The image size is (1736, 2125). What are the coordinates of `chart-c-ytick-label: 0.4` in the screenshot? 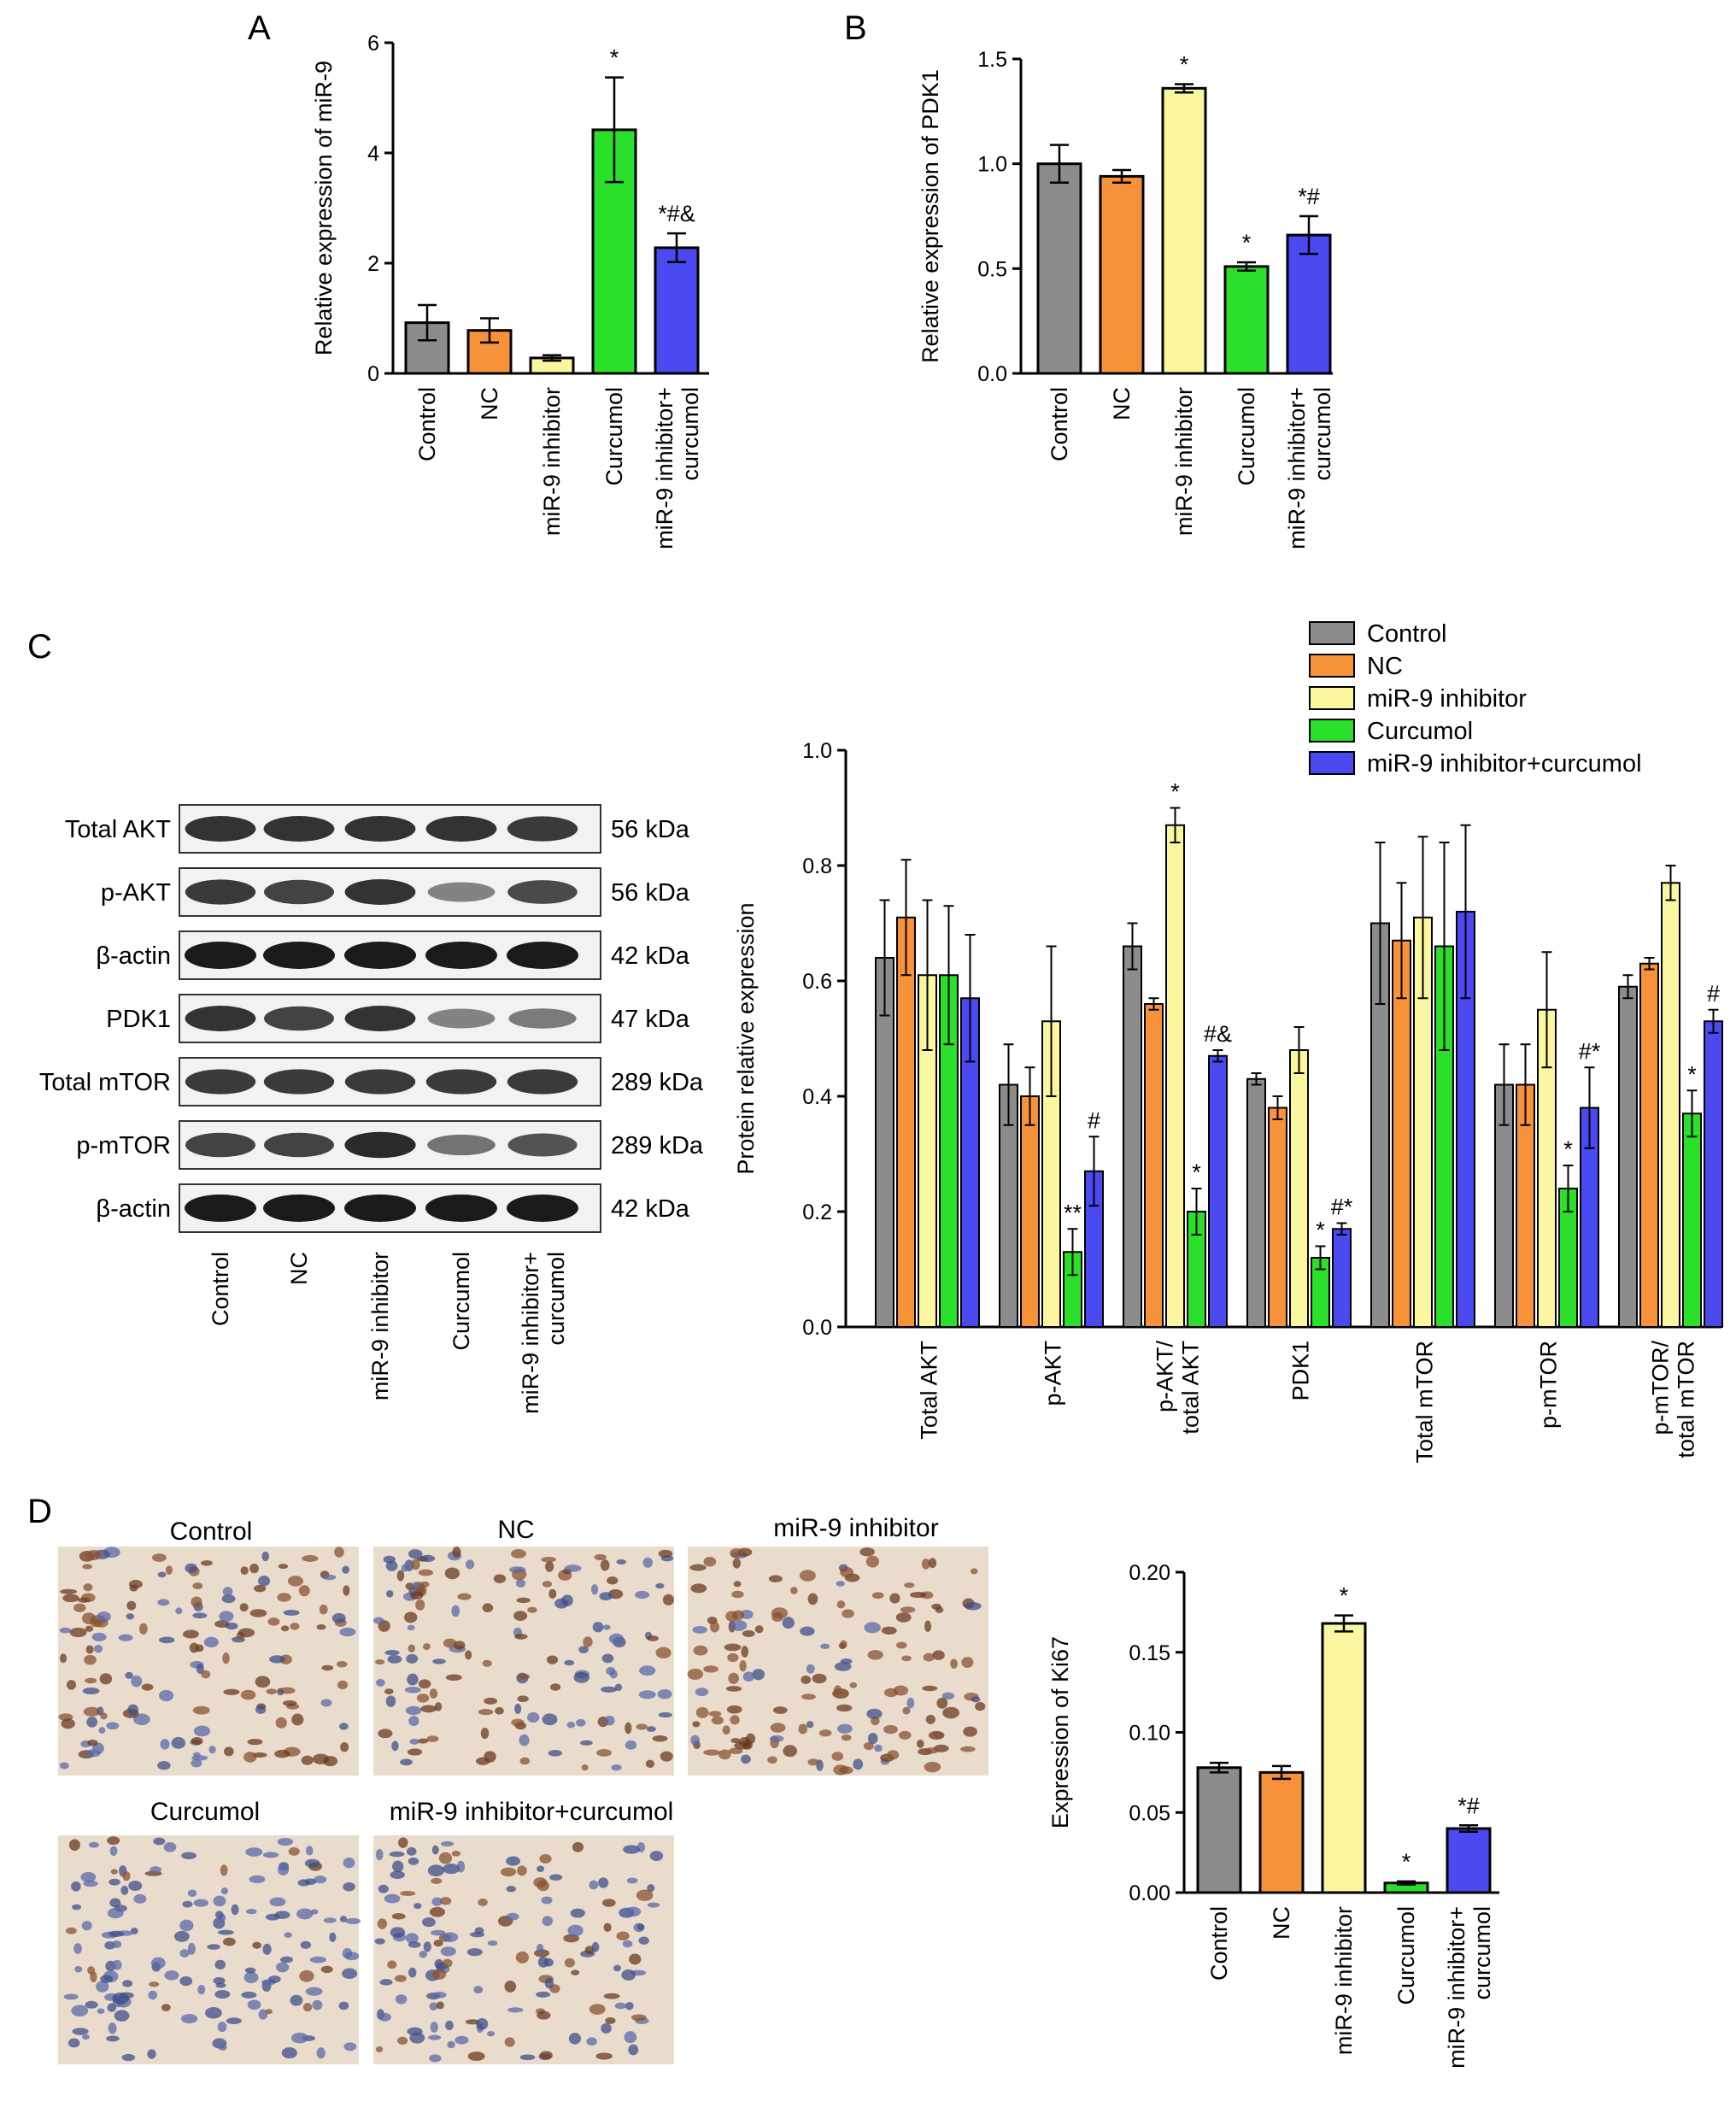 It's located at (817, 1097).